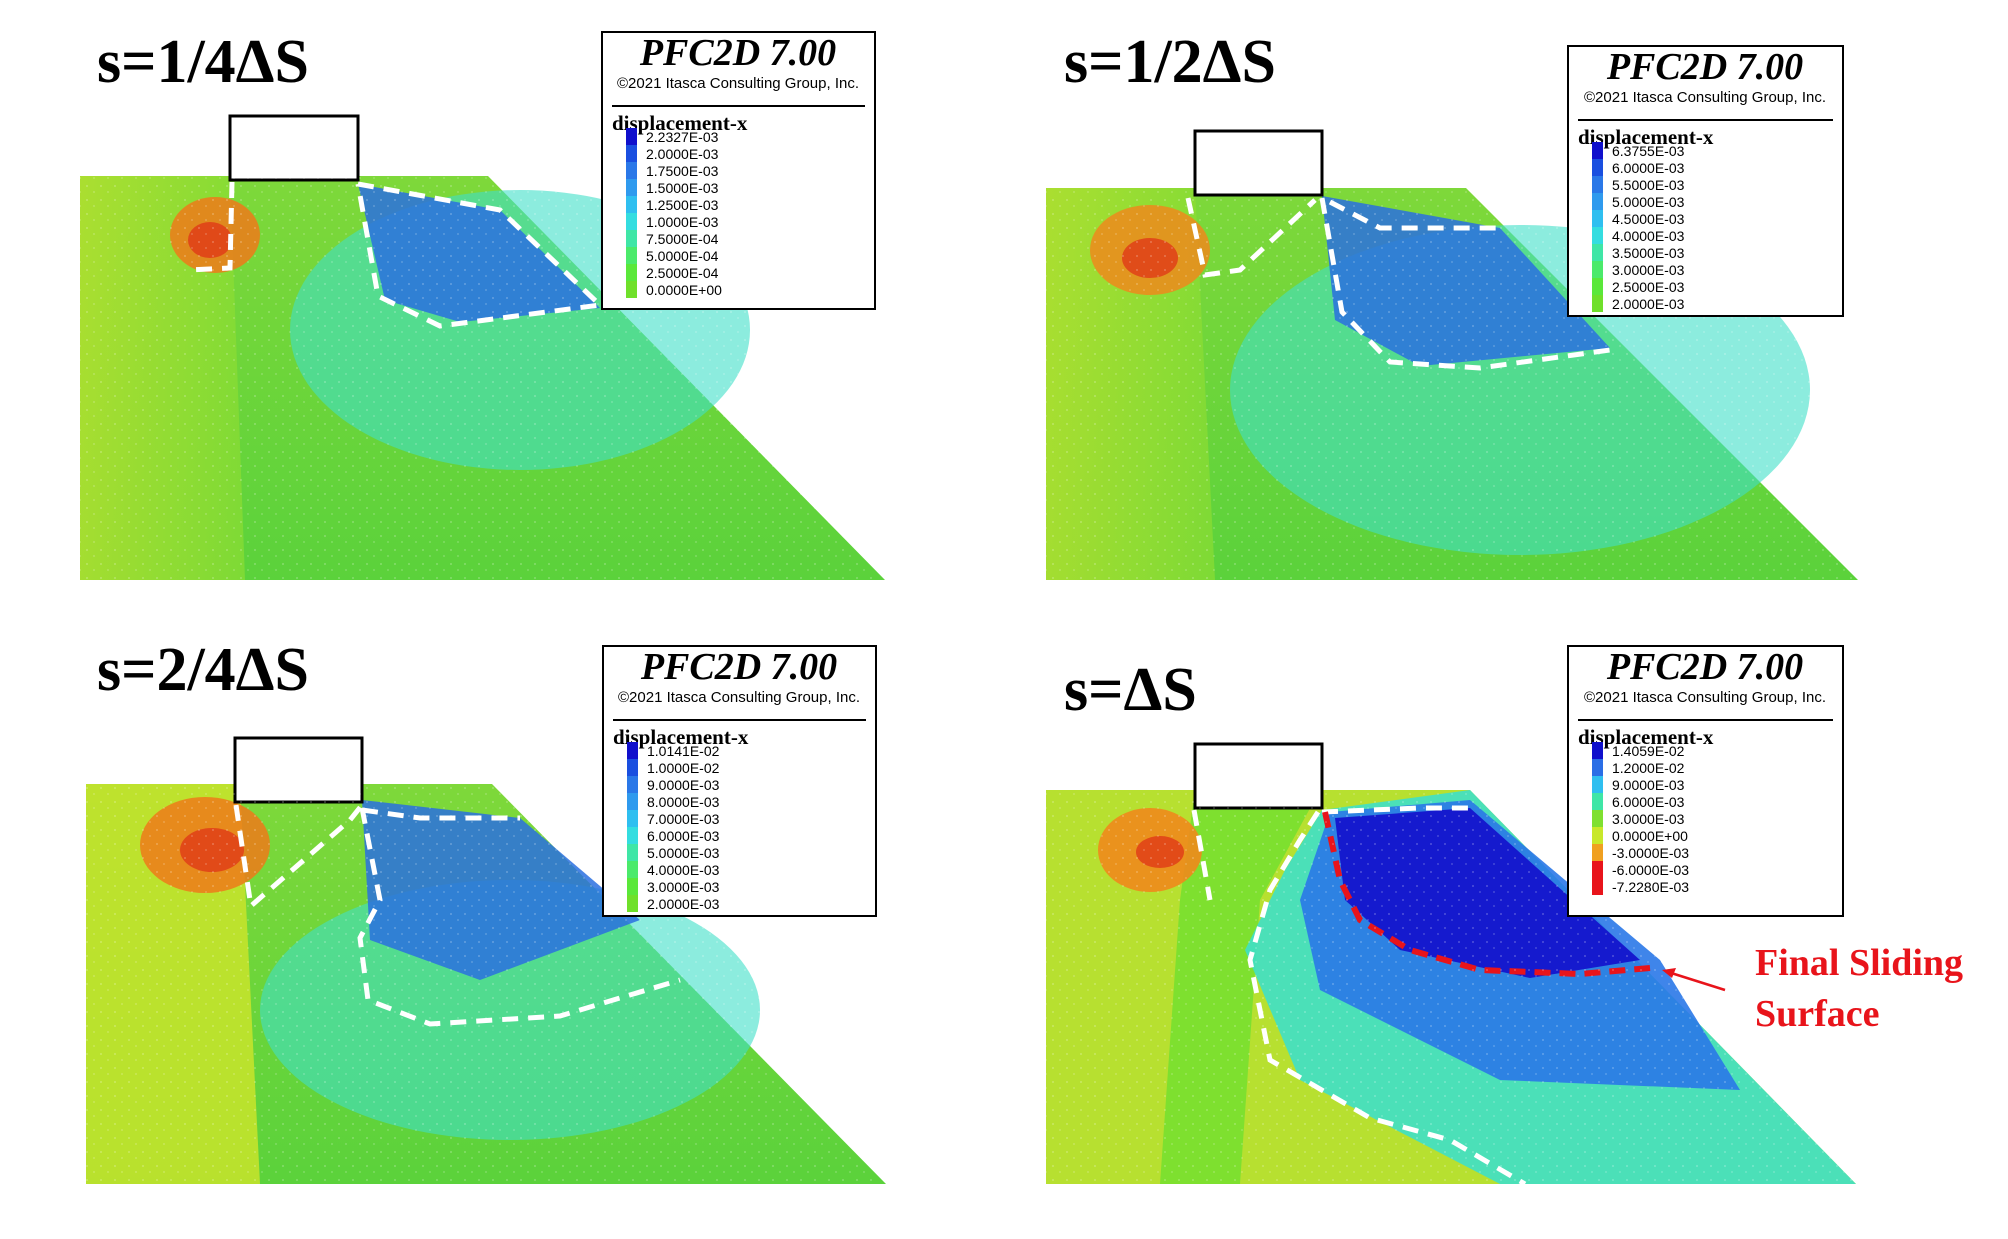  I want to click on legend-value: 4.5000E-03, so click(1648, 219).